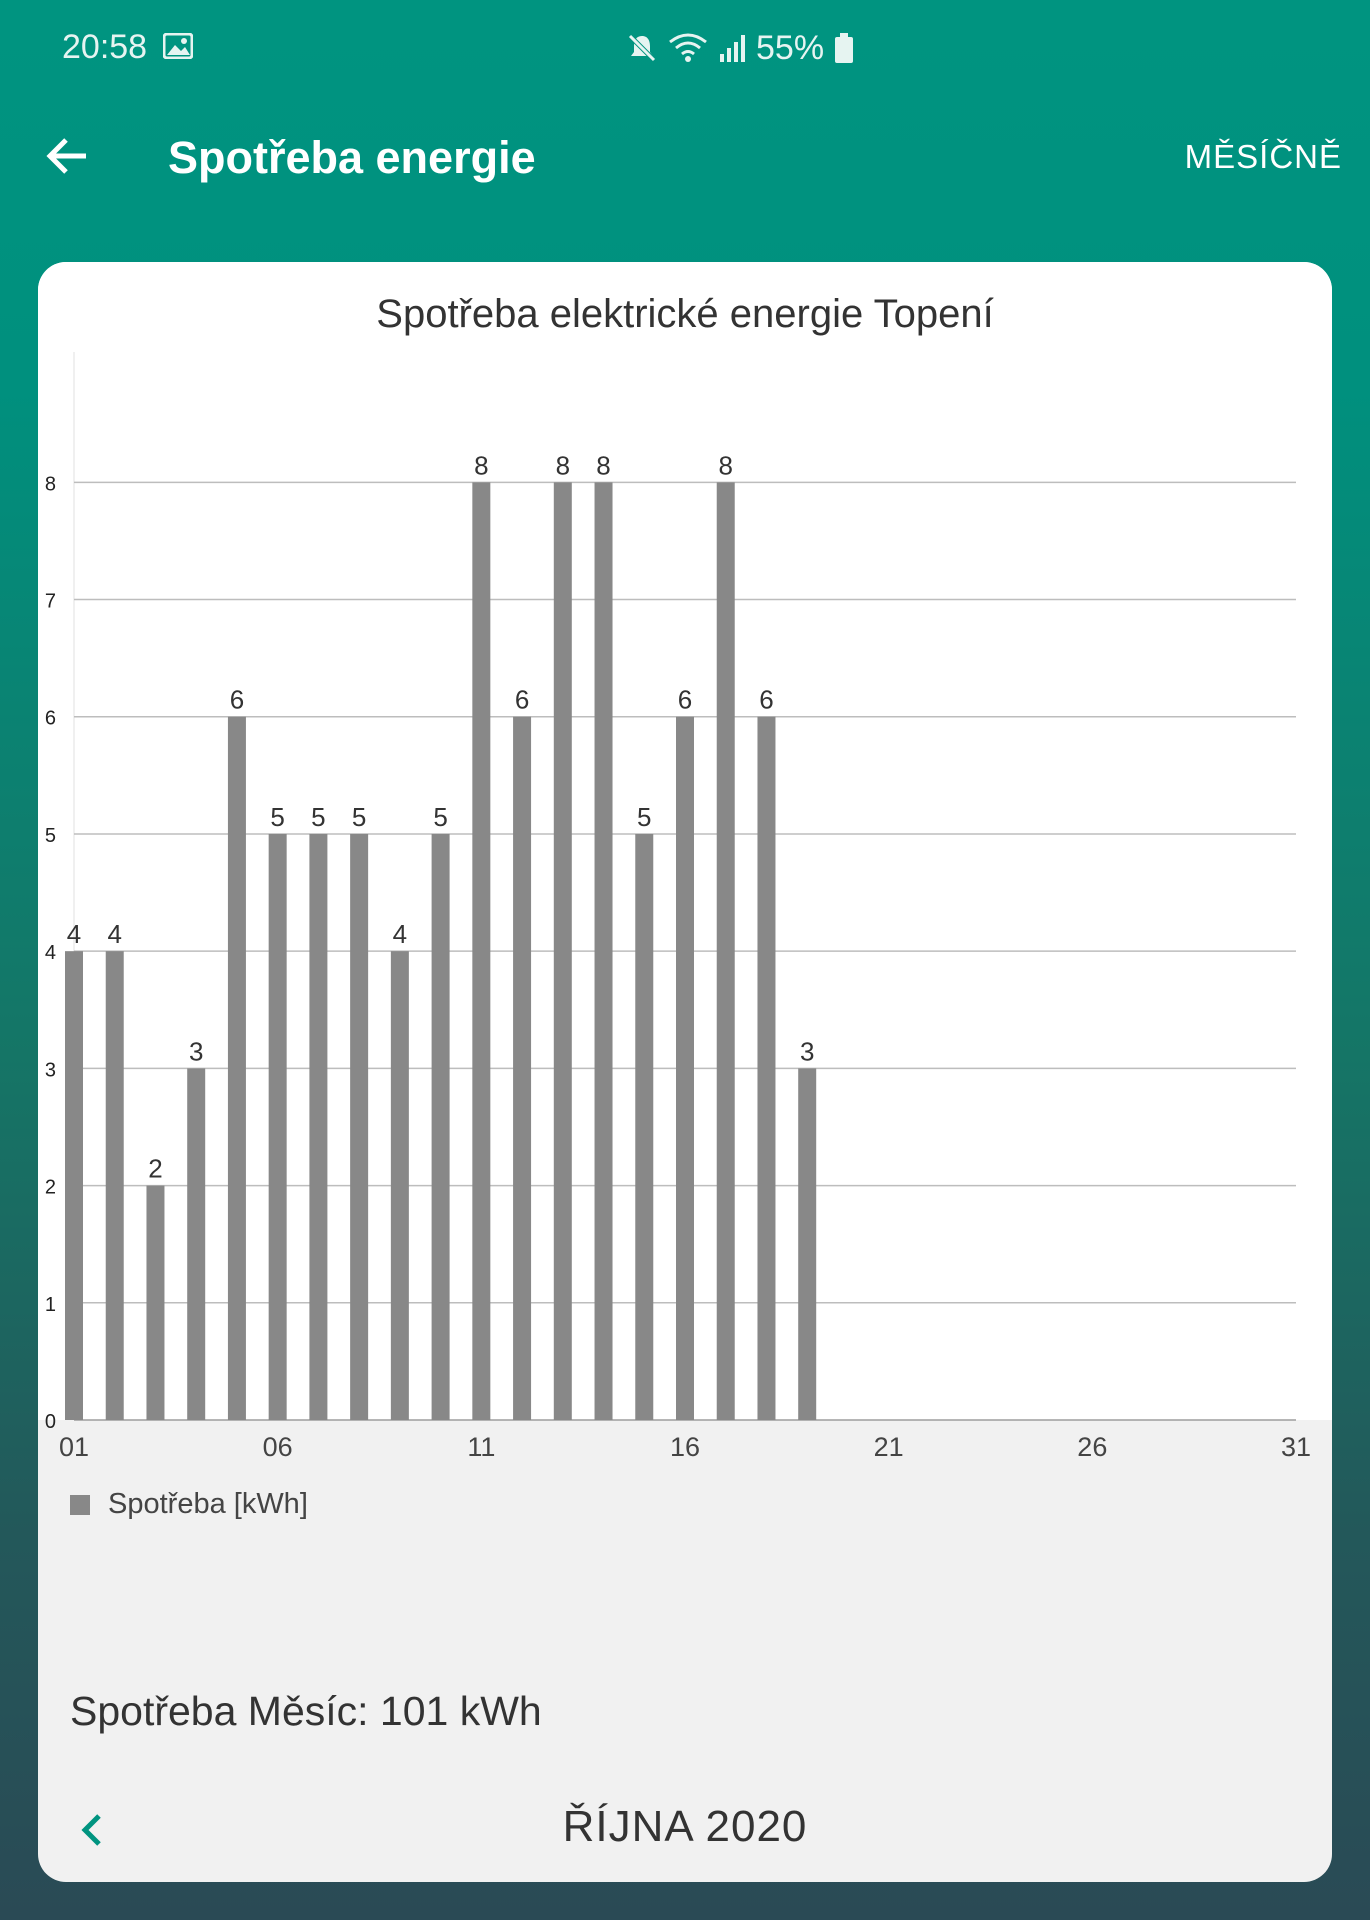 This screenshot has height=1920, width=1370. Describe the element at coordinates (685, 1447) in the screenshot. I see `x-tick-label: 16` at that location.